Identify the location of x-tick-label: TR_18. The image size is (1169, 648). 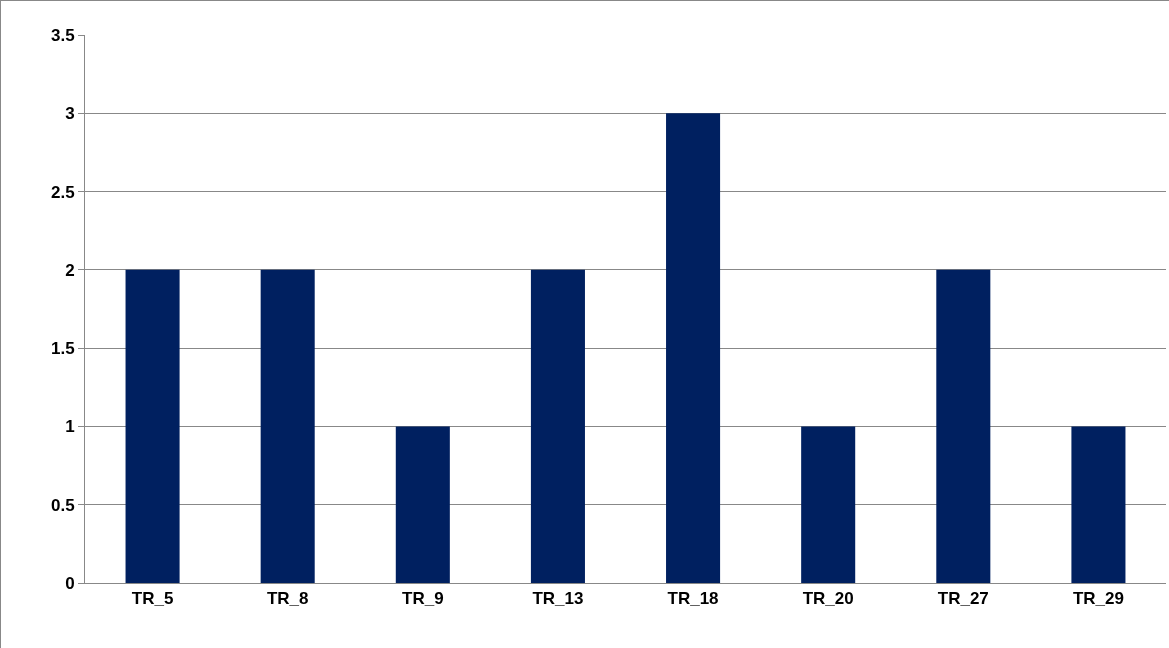
(693, 599).